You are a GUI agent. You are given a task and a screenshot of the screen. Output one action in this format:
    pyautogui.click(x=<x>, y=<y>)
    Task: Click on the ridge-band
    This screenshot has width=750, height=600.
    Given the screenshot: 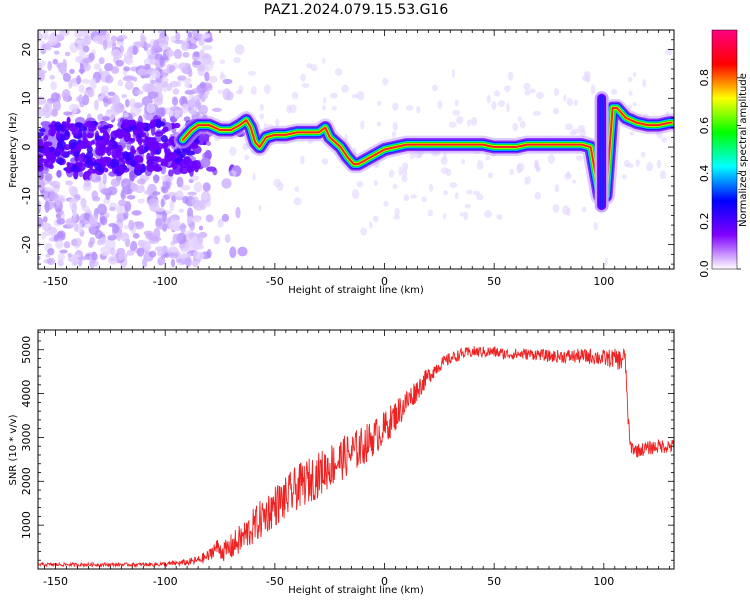 What is the action you would take?
    pyautogui.click(x=427, y=152)
    